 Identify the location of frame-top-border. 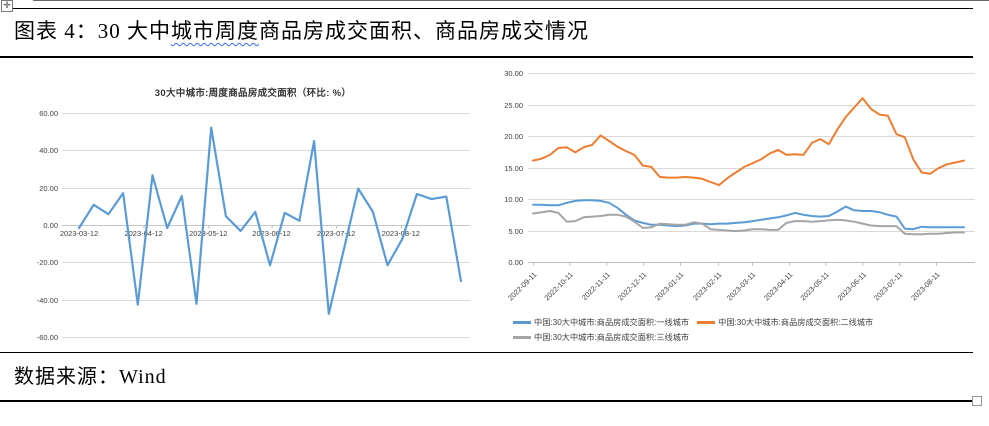
(511, 0).